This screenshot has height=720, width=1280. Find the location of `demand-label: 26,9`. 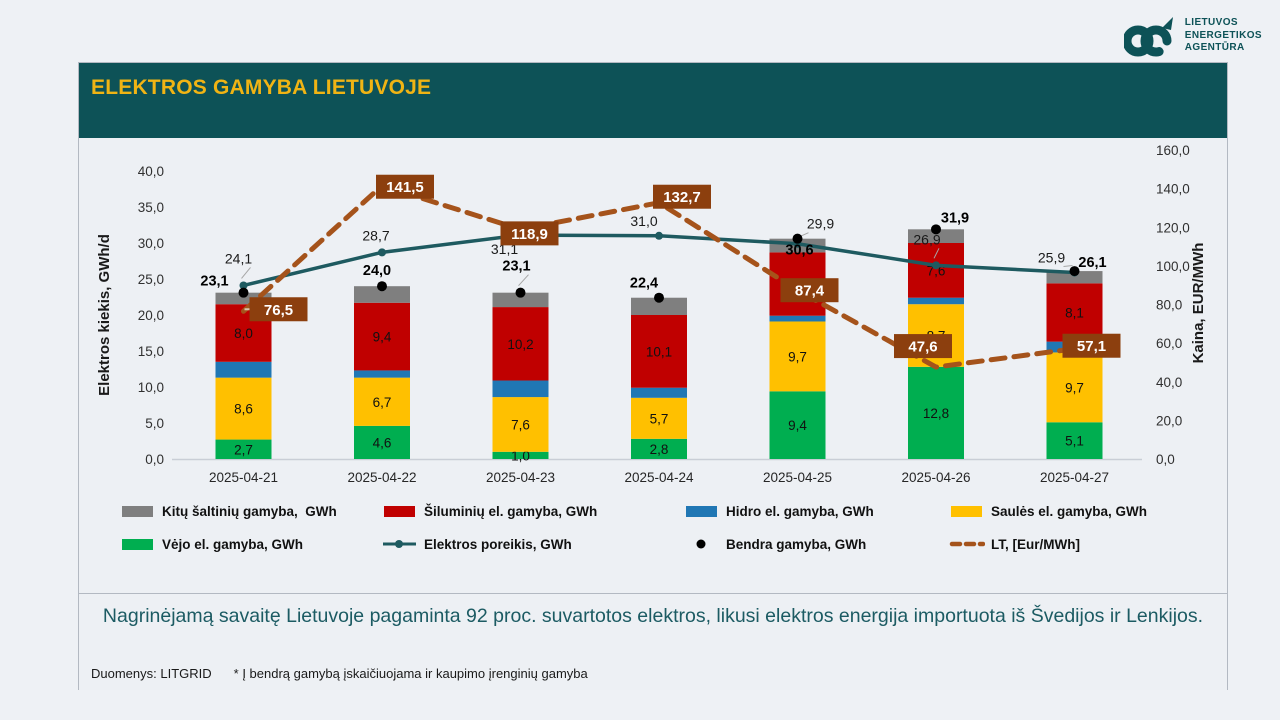

demand-label: 26,9 is located at coordinates (926, 239).